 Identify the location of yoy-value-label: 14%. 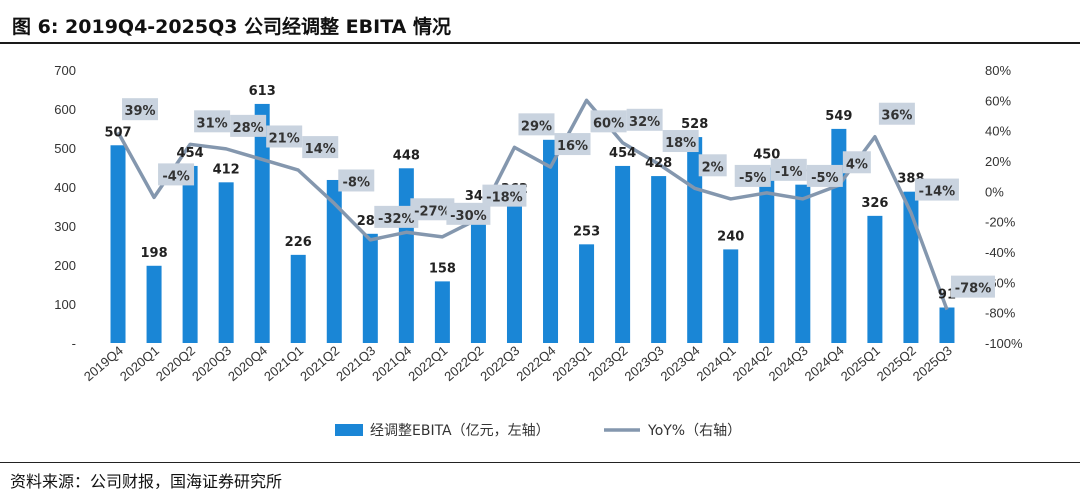
(320, 149).